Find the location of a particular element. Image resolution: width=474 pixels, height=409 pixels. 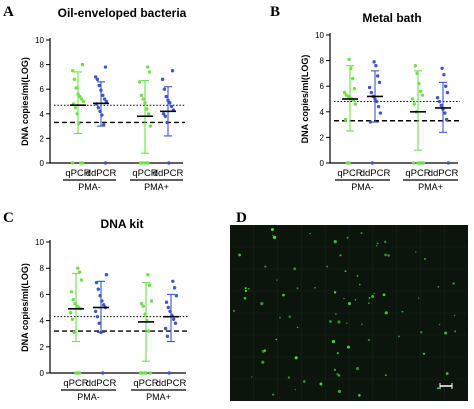

panel-letter: B is located at coordinates (275, 12).